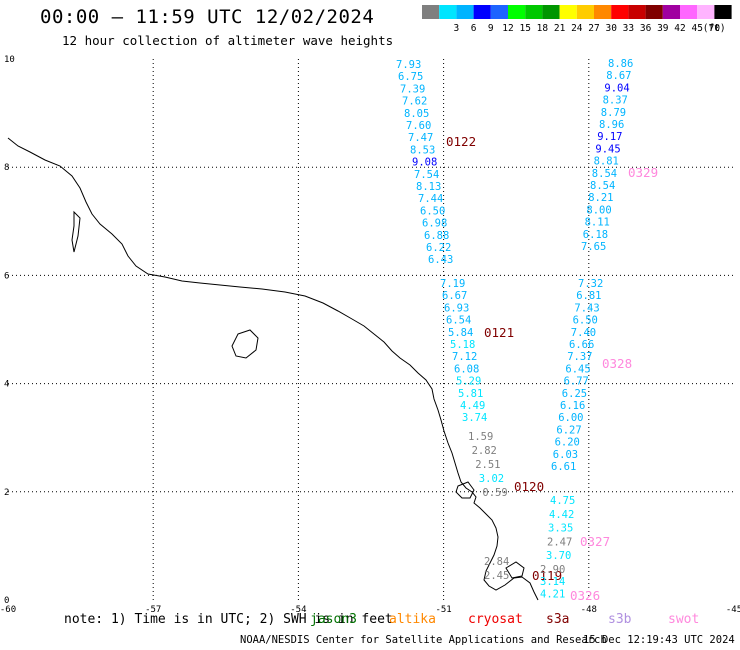 The height and width of the screenshot is (650, 740). I want to click on lat-tick-label: 8, so click(6, 168).